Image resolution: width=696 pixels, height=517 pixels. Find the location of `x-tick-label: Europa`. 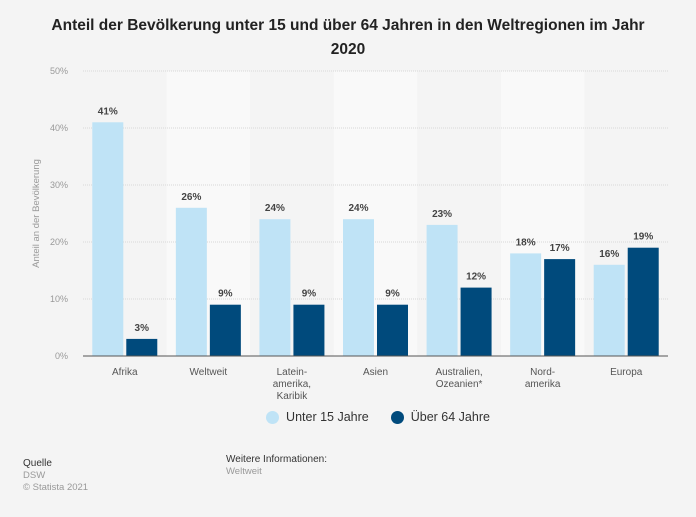

x-tick-label: Europa is located at coordinates (626, 372).